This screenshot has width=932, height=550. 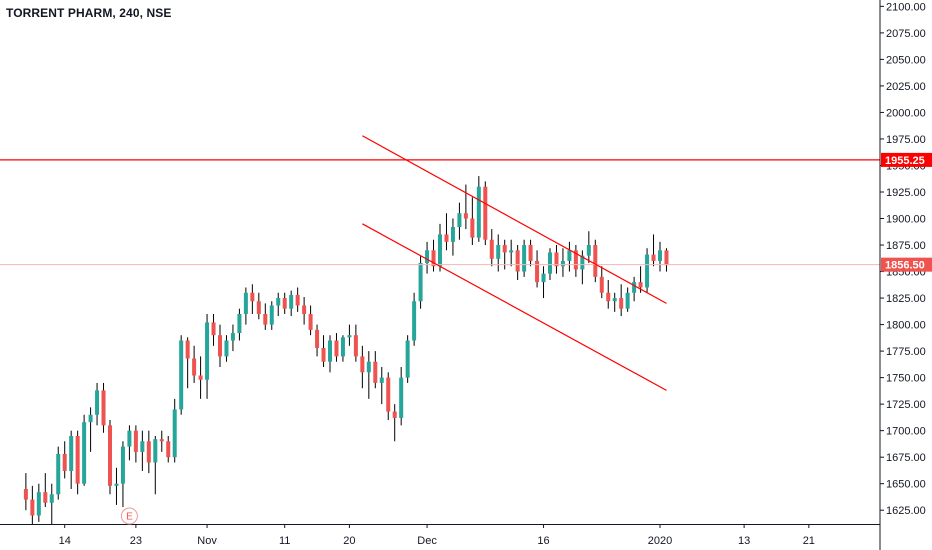 I want to click on horizontal-line-price-badge: 1955.25, so click(x=905, y=161).